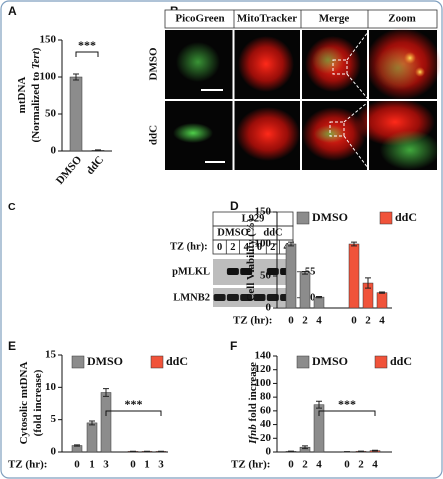 The width and height of the screenshot is (443, 479). What do you see at coordinates (233, 346) in the screenshot?
I see `panel-label: F` at bounding box center [233, 346].